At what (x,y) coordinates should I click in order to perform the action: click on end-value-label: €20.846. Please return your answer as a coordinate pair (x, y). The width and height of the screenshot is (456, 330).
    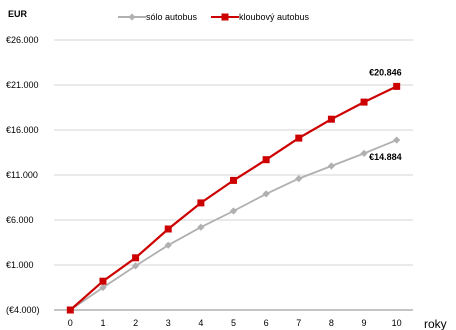
    Looking at the image, I should click on (385, 72).